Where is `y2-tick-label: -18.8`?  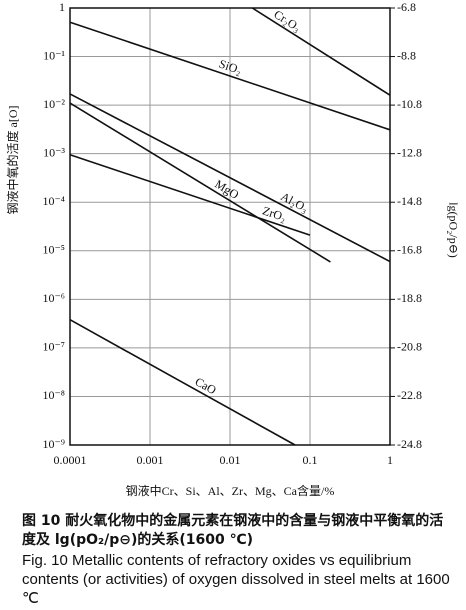 y2-tick-label: -18.8 is located at coordinates (409, 298).